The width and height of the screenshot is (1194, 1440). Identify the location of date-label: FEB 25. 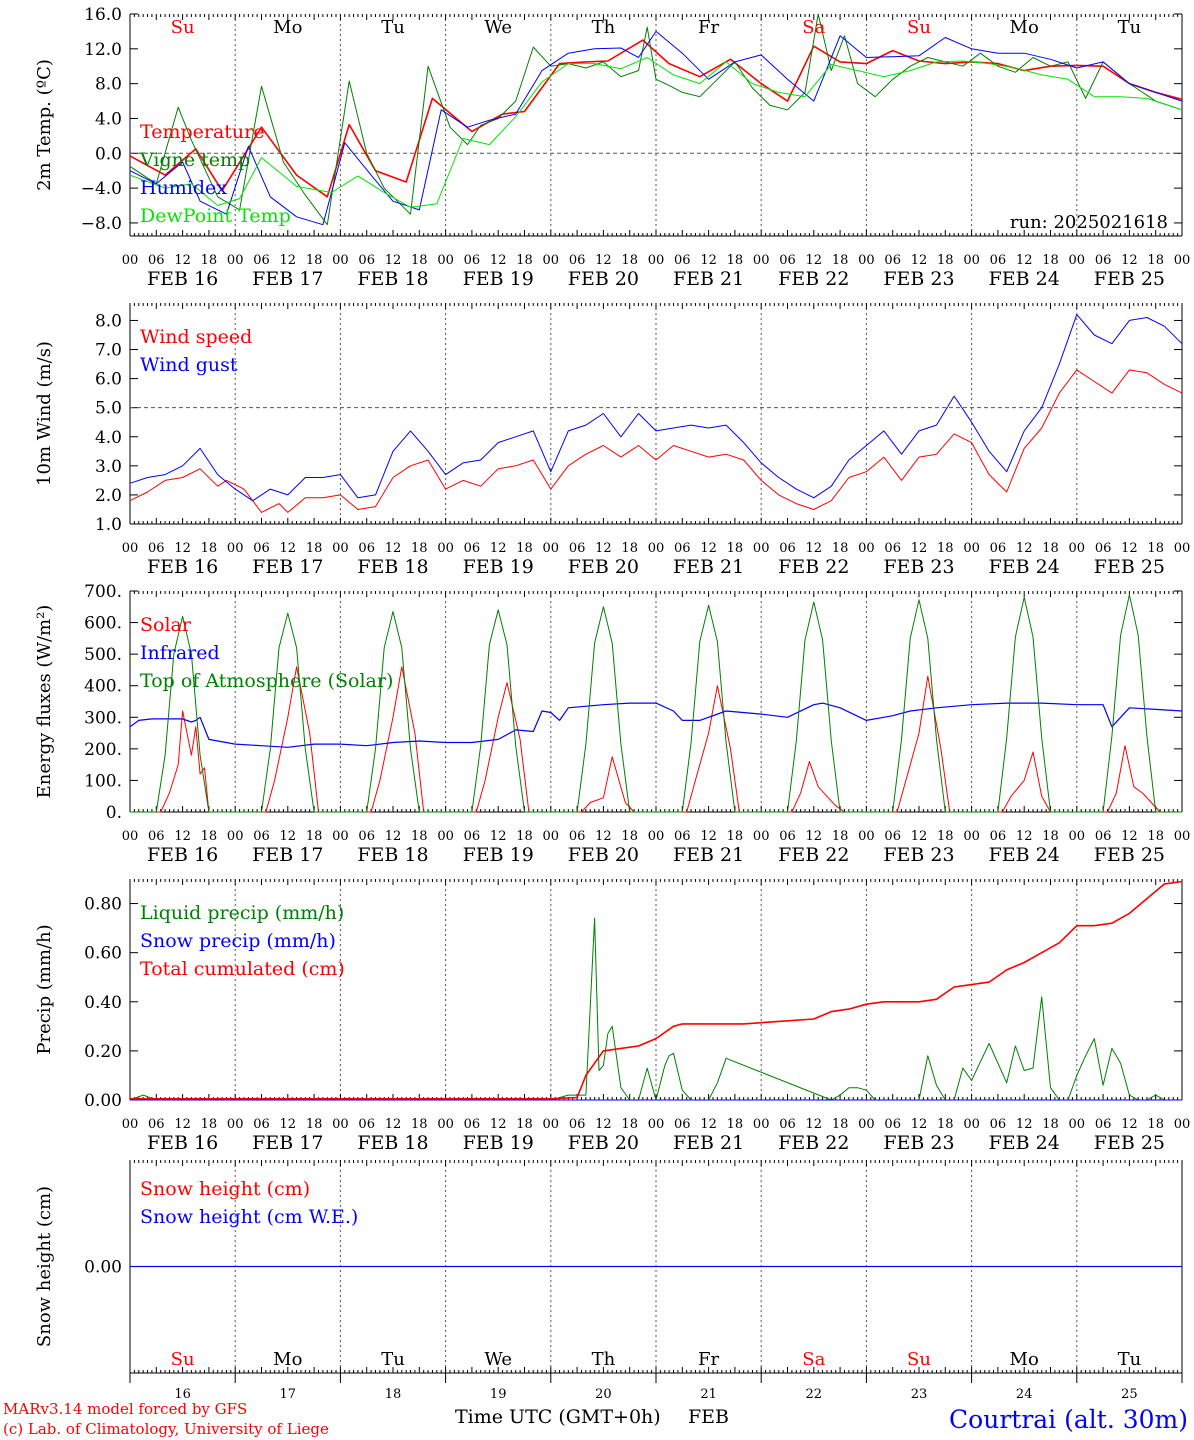
(1129, 1143).